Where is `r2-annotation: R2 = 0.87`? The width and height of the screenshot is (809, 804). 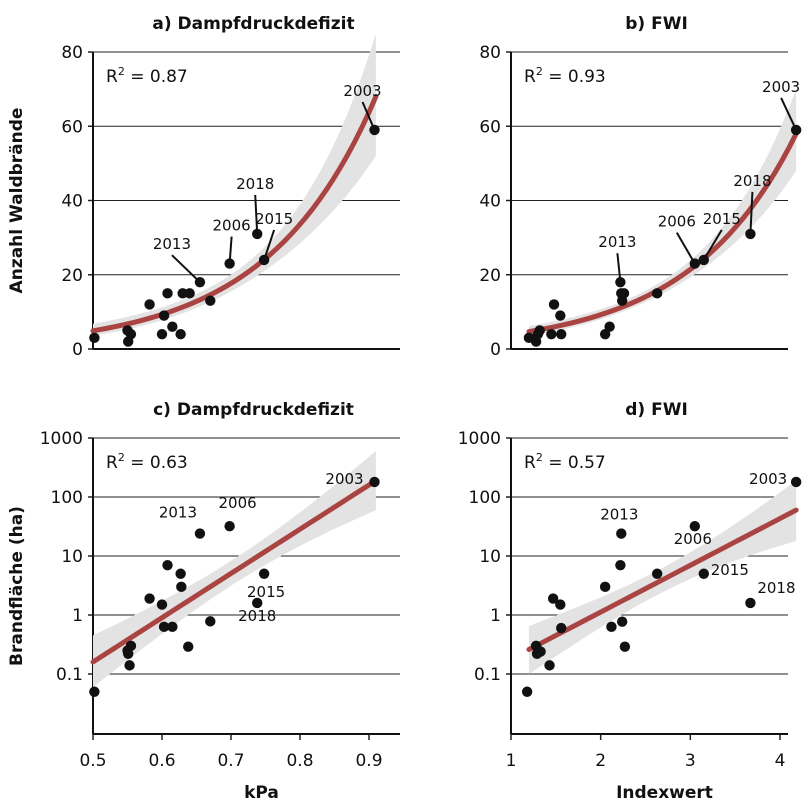 r2-annotation: R2 = 0.87 is located at coordinates (147, 76).